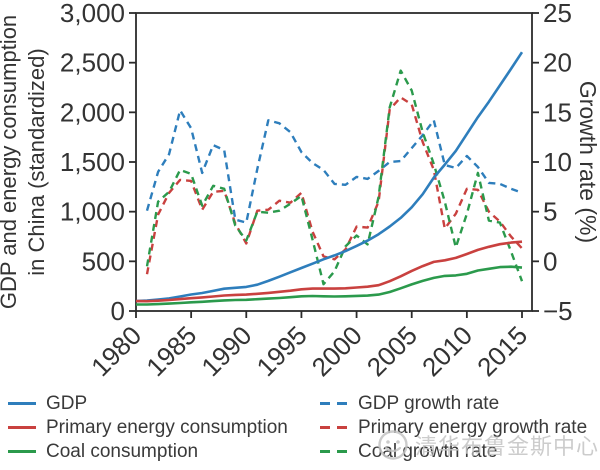 The width and height of the screenshot is (600, 470). Describe the element at coordinates (557, 14) in the screenshot. I see `y-axis-right-tick-label: 25` at that location.